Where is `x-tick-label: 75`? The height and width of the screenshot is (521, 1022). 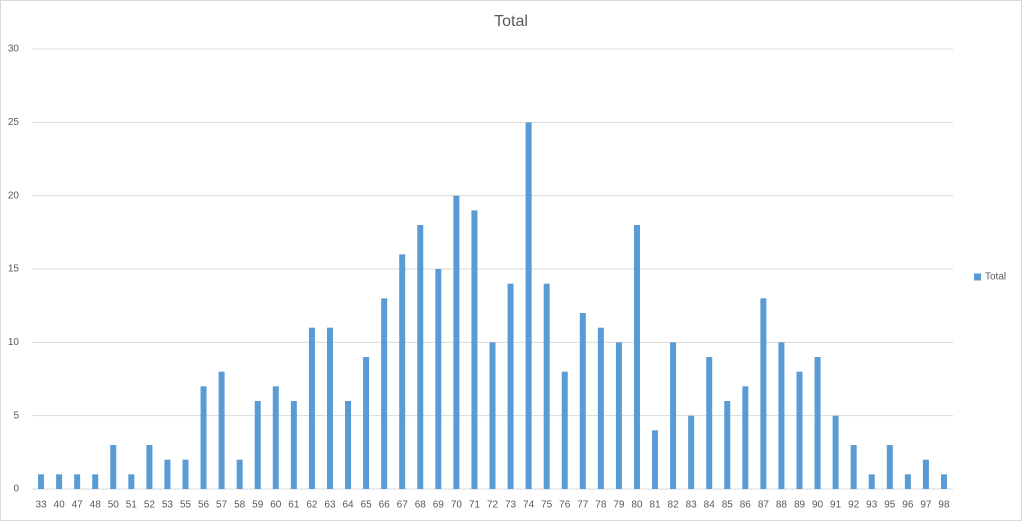
x-tick-label: 75 is located at coordinates (547, 505).